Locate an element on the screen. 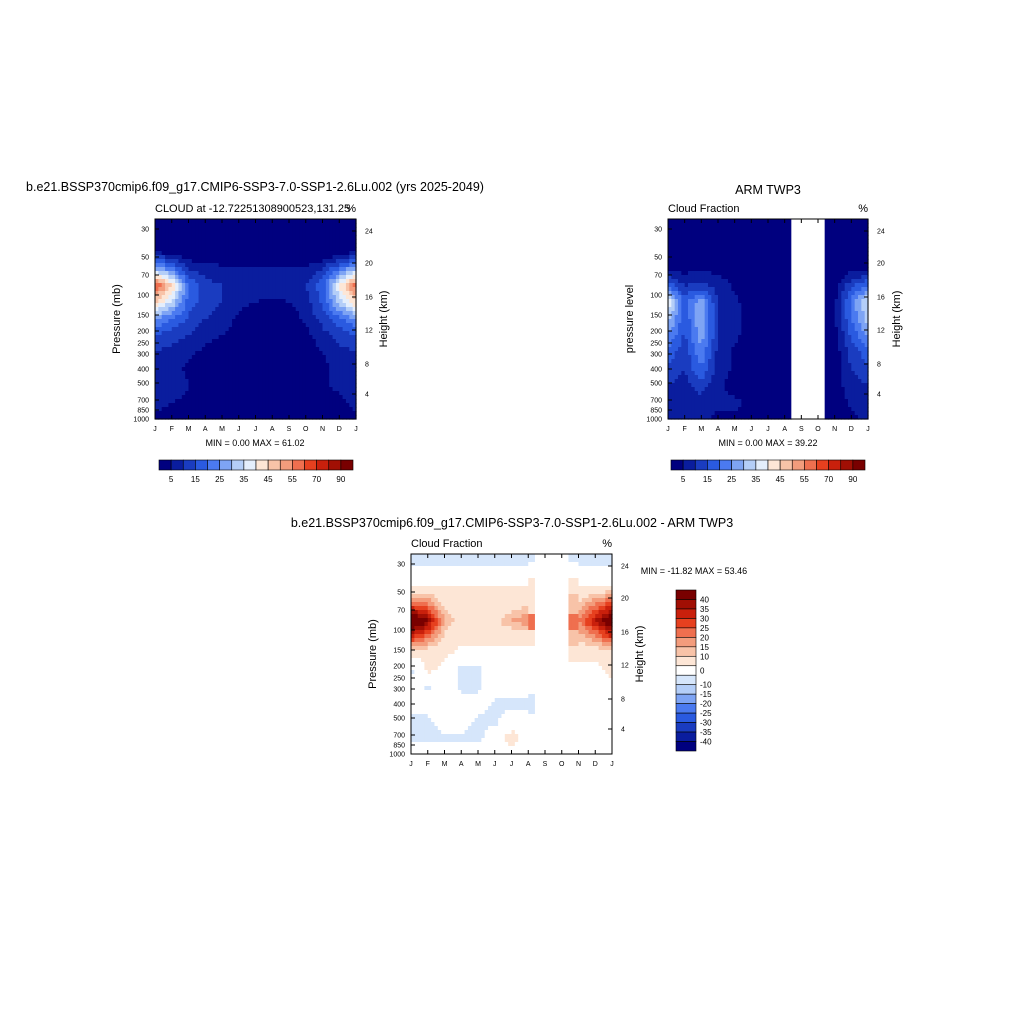 Image resolution: width=1024 pixels, height=1024 pixels. y-tick-label: 400 is located at coordinates (143, 370).